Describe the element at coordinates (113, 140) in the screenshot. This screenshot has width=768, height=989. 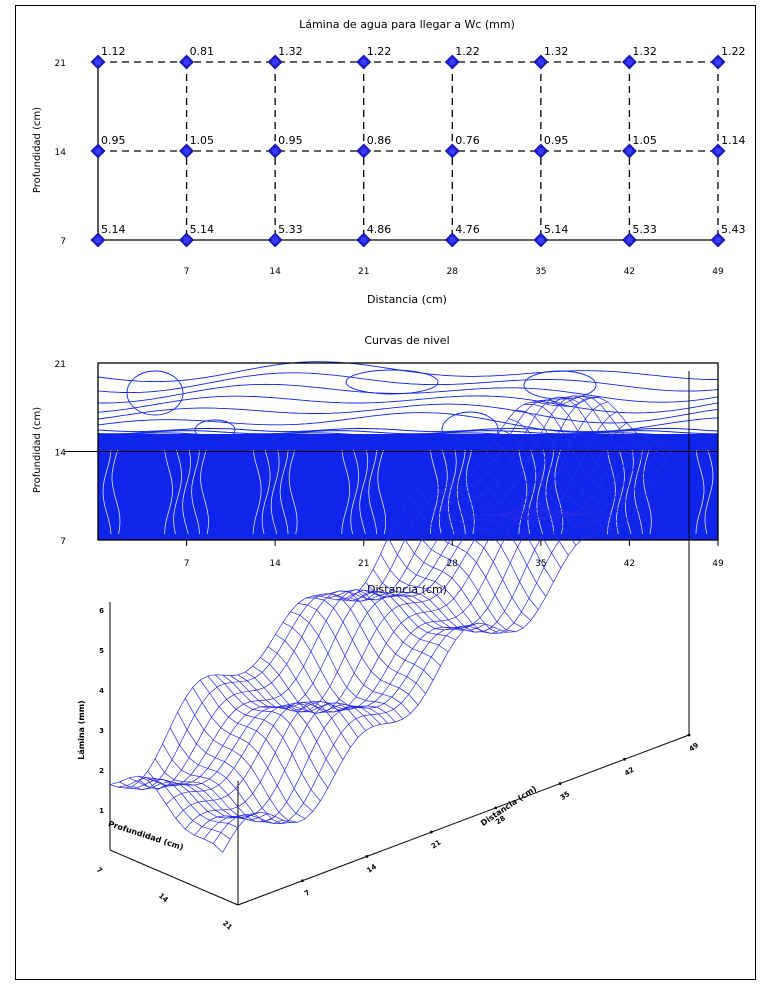
I see `point-label: 0.95` at that location.